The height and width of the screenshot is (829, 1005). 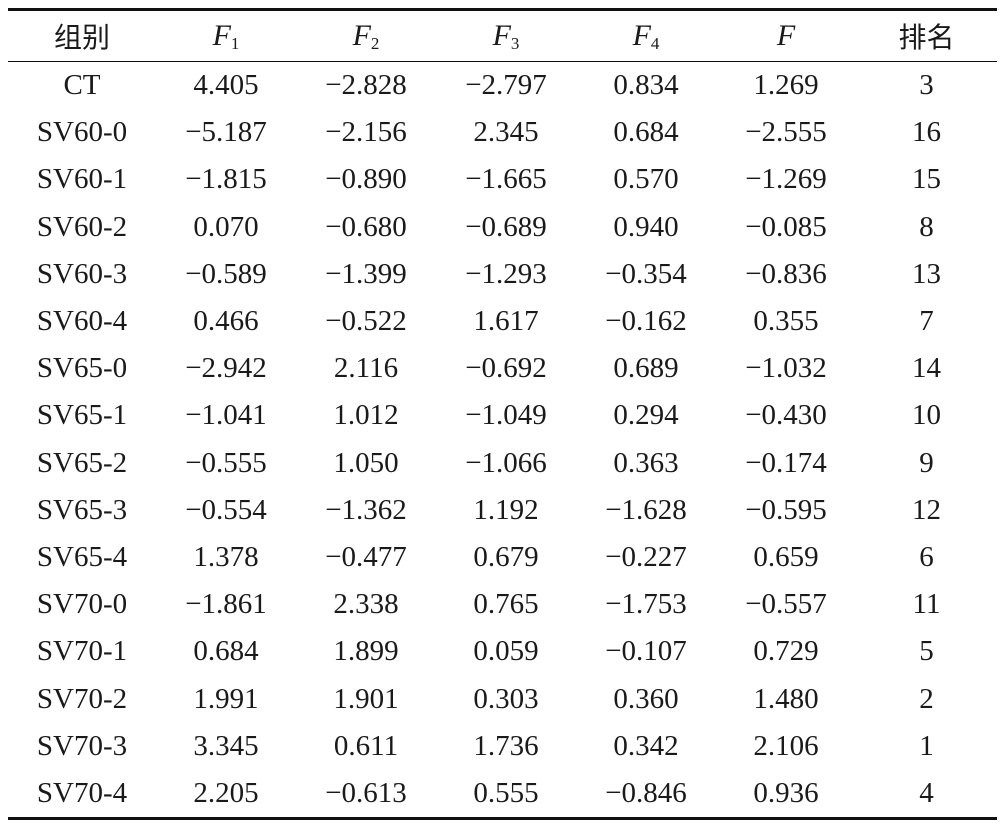 I want to click on table-row: SV70-0 −1.861 2.338 0.765 −1.753 −0.557 11, so click(x=502, y=604).